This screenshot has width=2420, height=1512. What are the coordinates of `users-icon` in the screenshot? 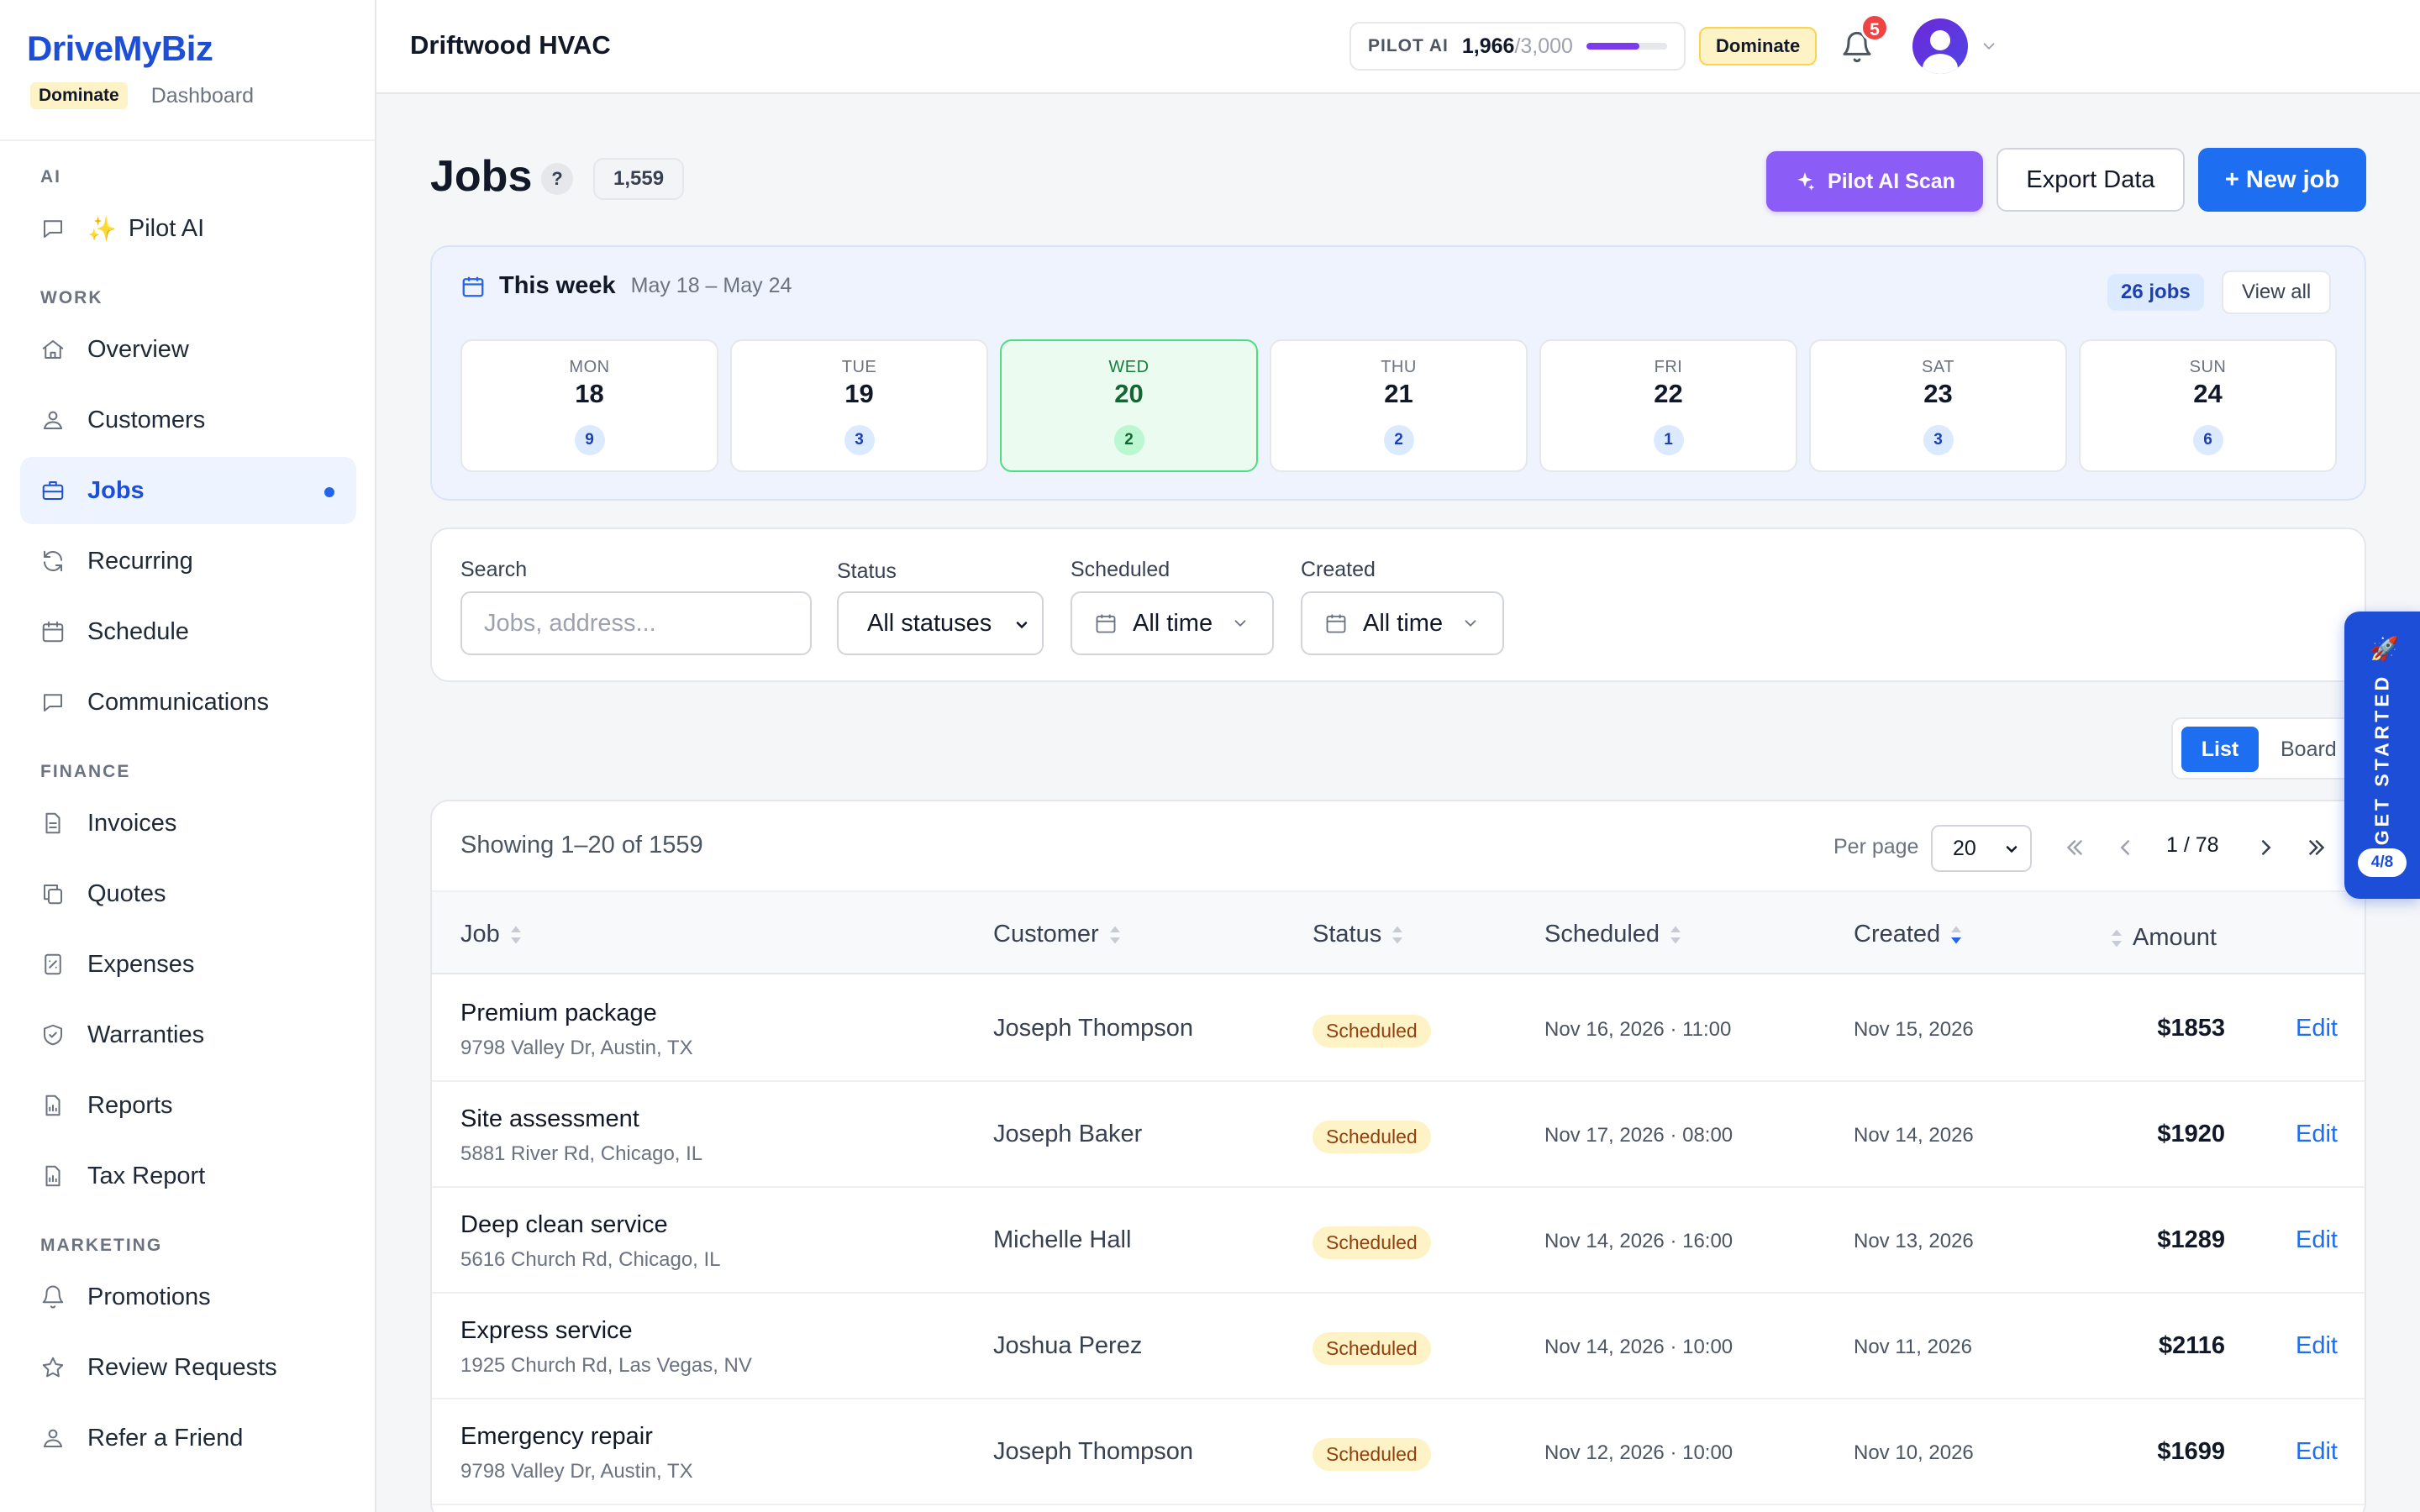 It's located at (53, 420).